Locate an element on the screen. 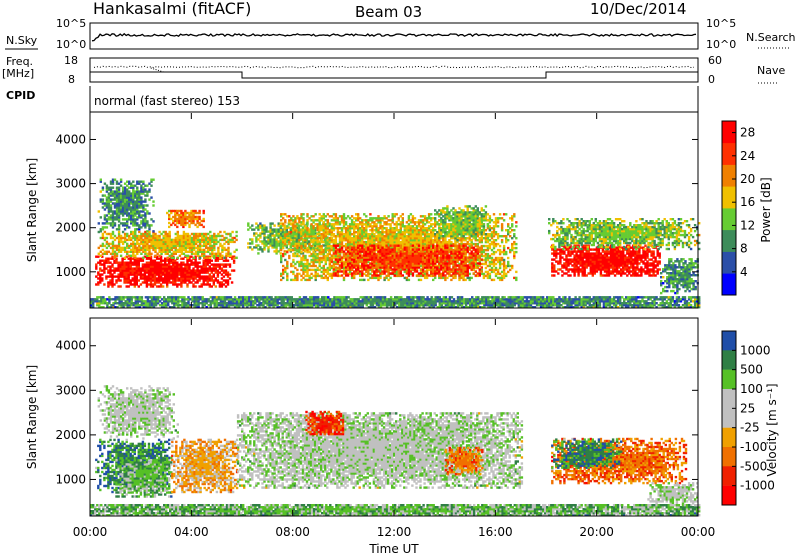 This screenshot has width=800, height=554. freq-panel is located at coordinates (394, 70).